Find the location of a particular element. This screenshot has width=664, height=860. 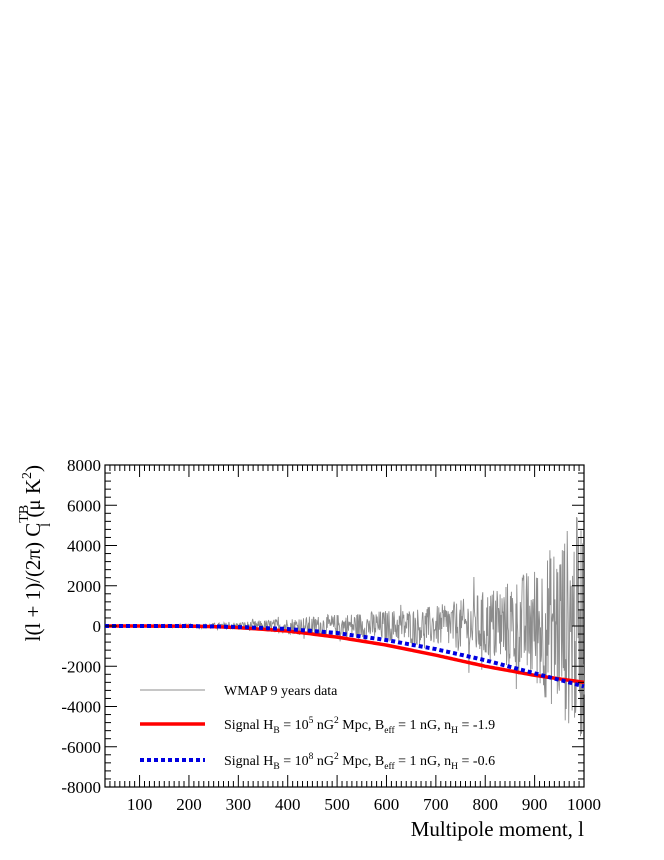

y-tick-label: -6000 is located at coordinates (81, 747).